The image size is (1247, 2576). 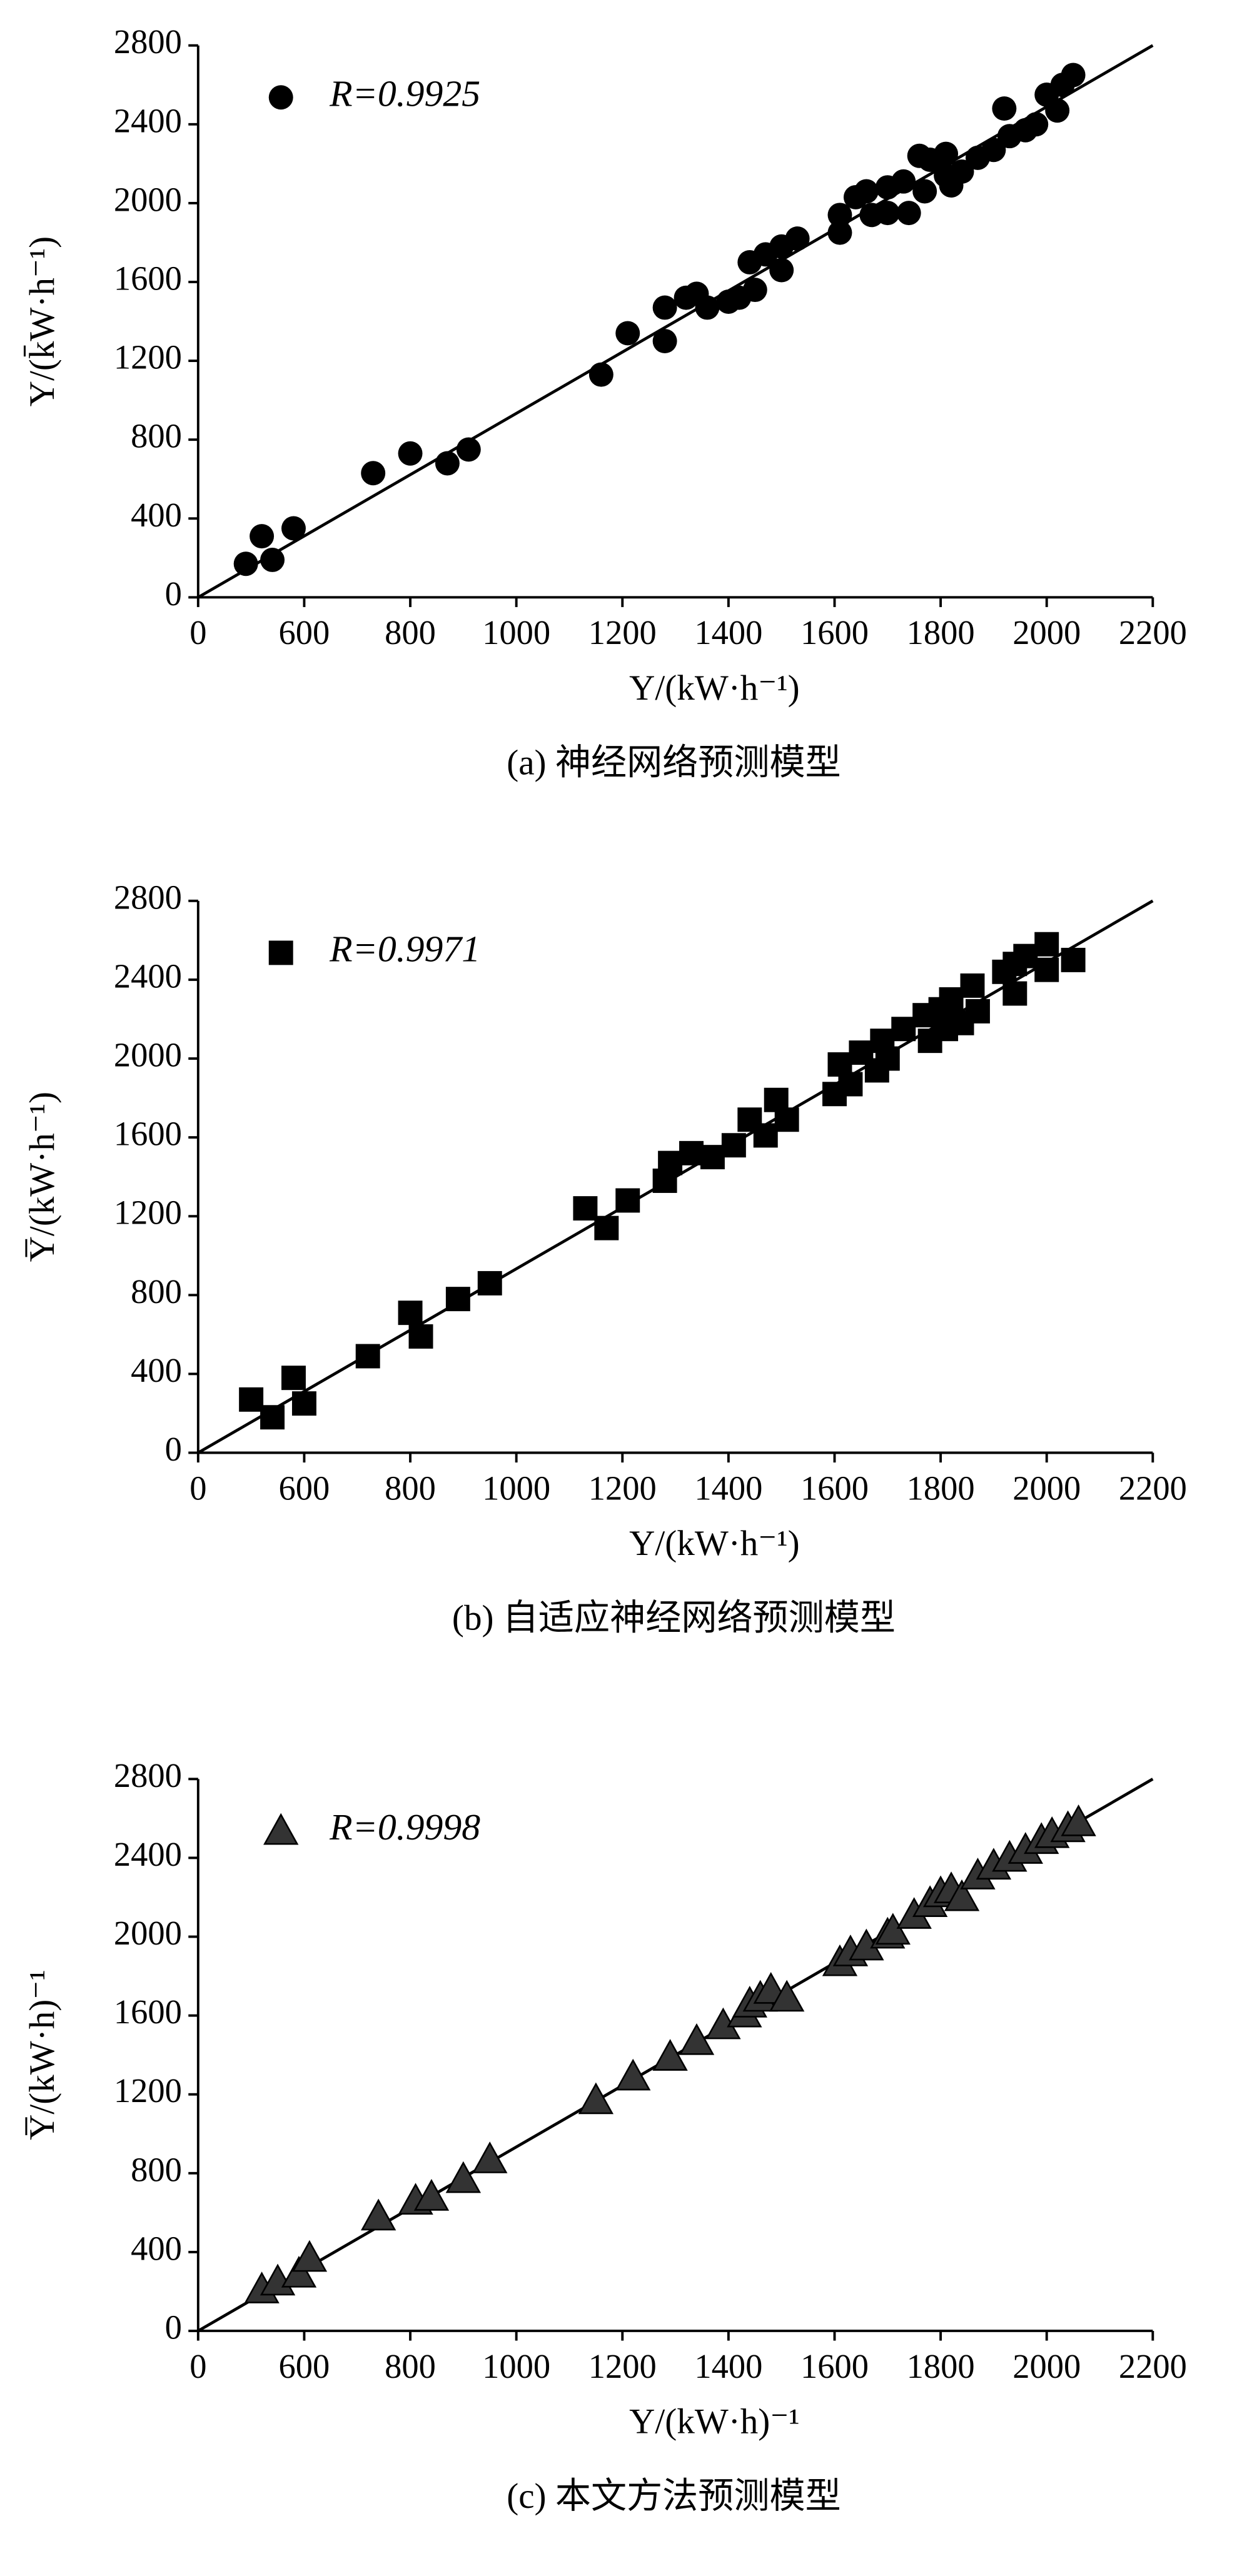 I want to click on caption: (c) 本文方法预测模型, so click(x=674, y=2496).